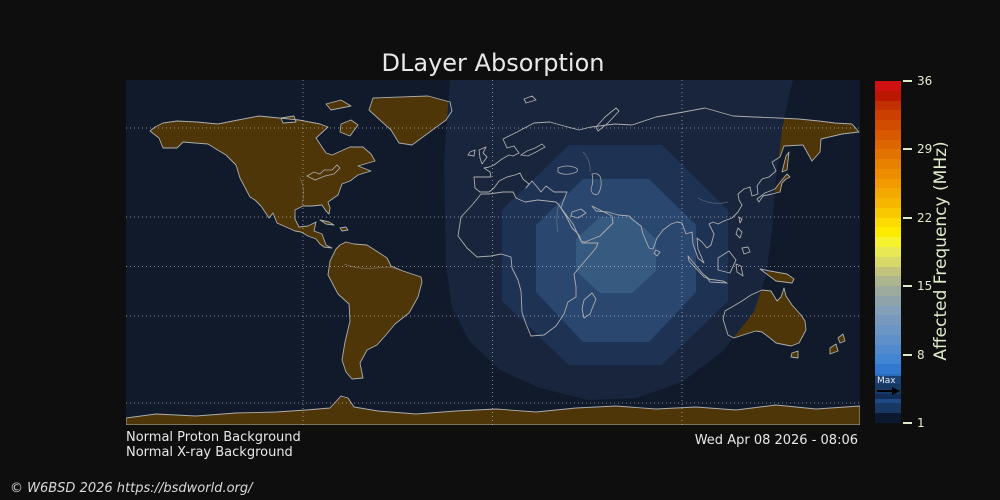 The image size is (1000, 500). Describe the element at coordinates (888, 391) in the screenshot. I see `max-arrow-icon` at that location.